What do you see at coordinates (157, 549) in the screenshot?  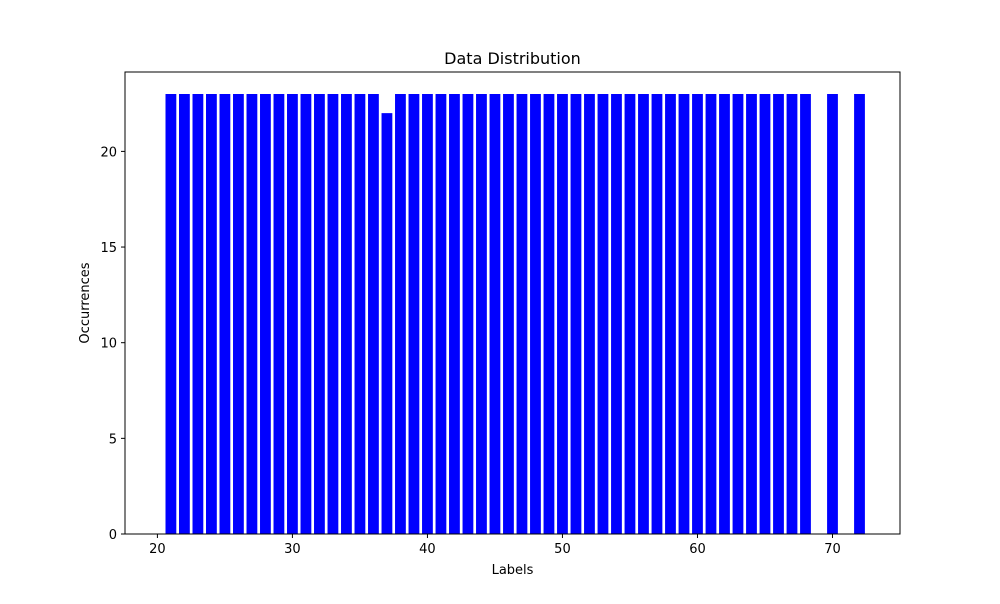 I see `x-tick-label: 20` at bounding box center [157, 549].